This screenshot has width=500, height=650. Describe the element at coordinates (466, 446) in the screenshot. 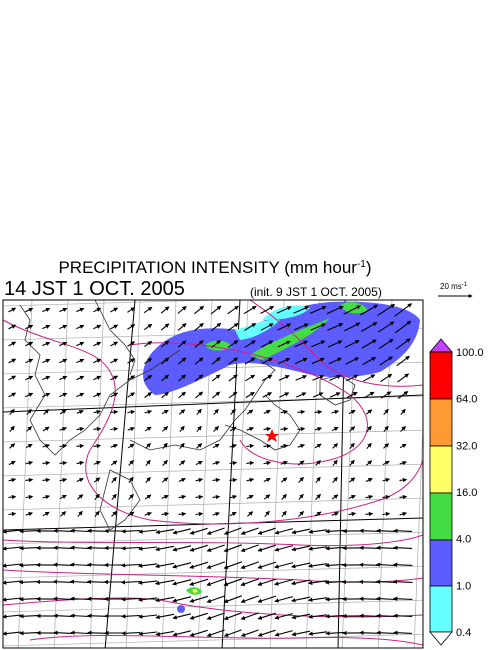

I see `colorbar-label: 32.0` at that location.